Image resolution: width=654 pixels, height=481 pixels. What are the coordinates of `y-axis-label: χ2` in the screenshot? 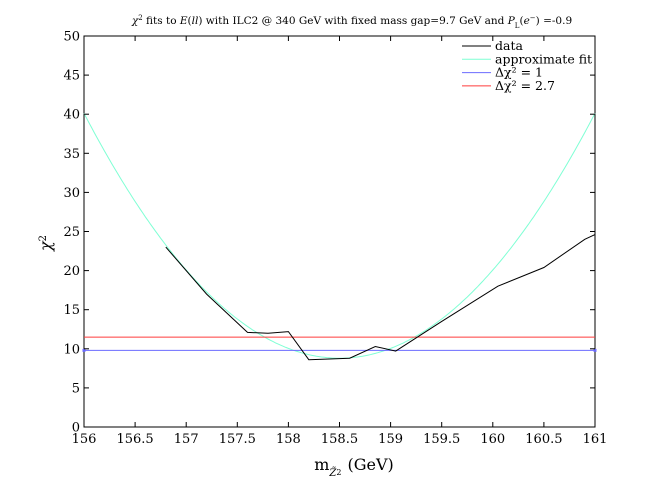 It's located at (45, 243).